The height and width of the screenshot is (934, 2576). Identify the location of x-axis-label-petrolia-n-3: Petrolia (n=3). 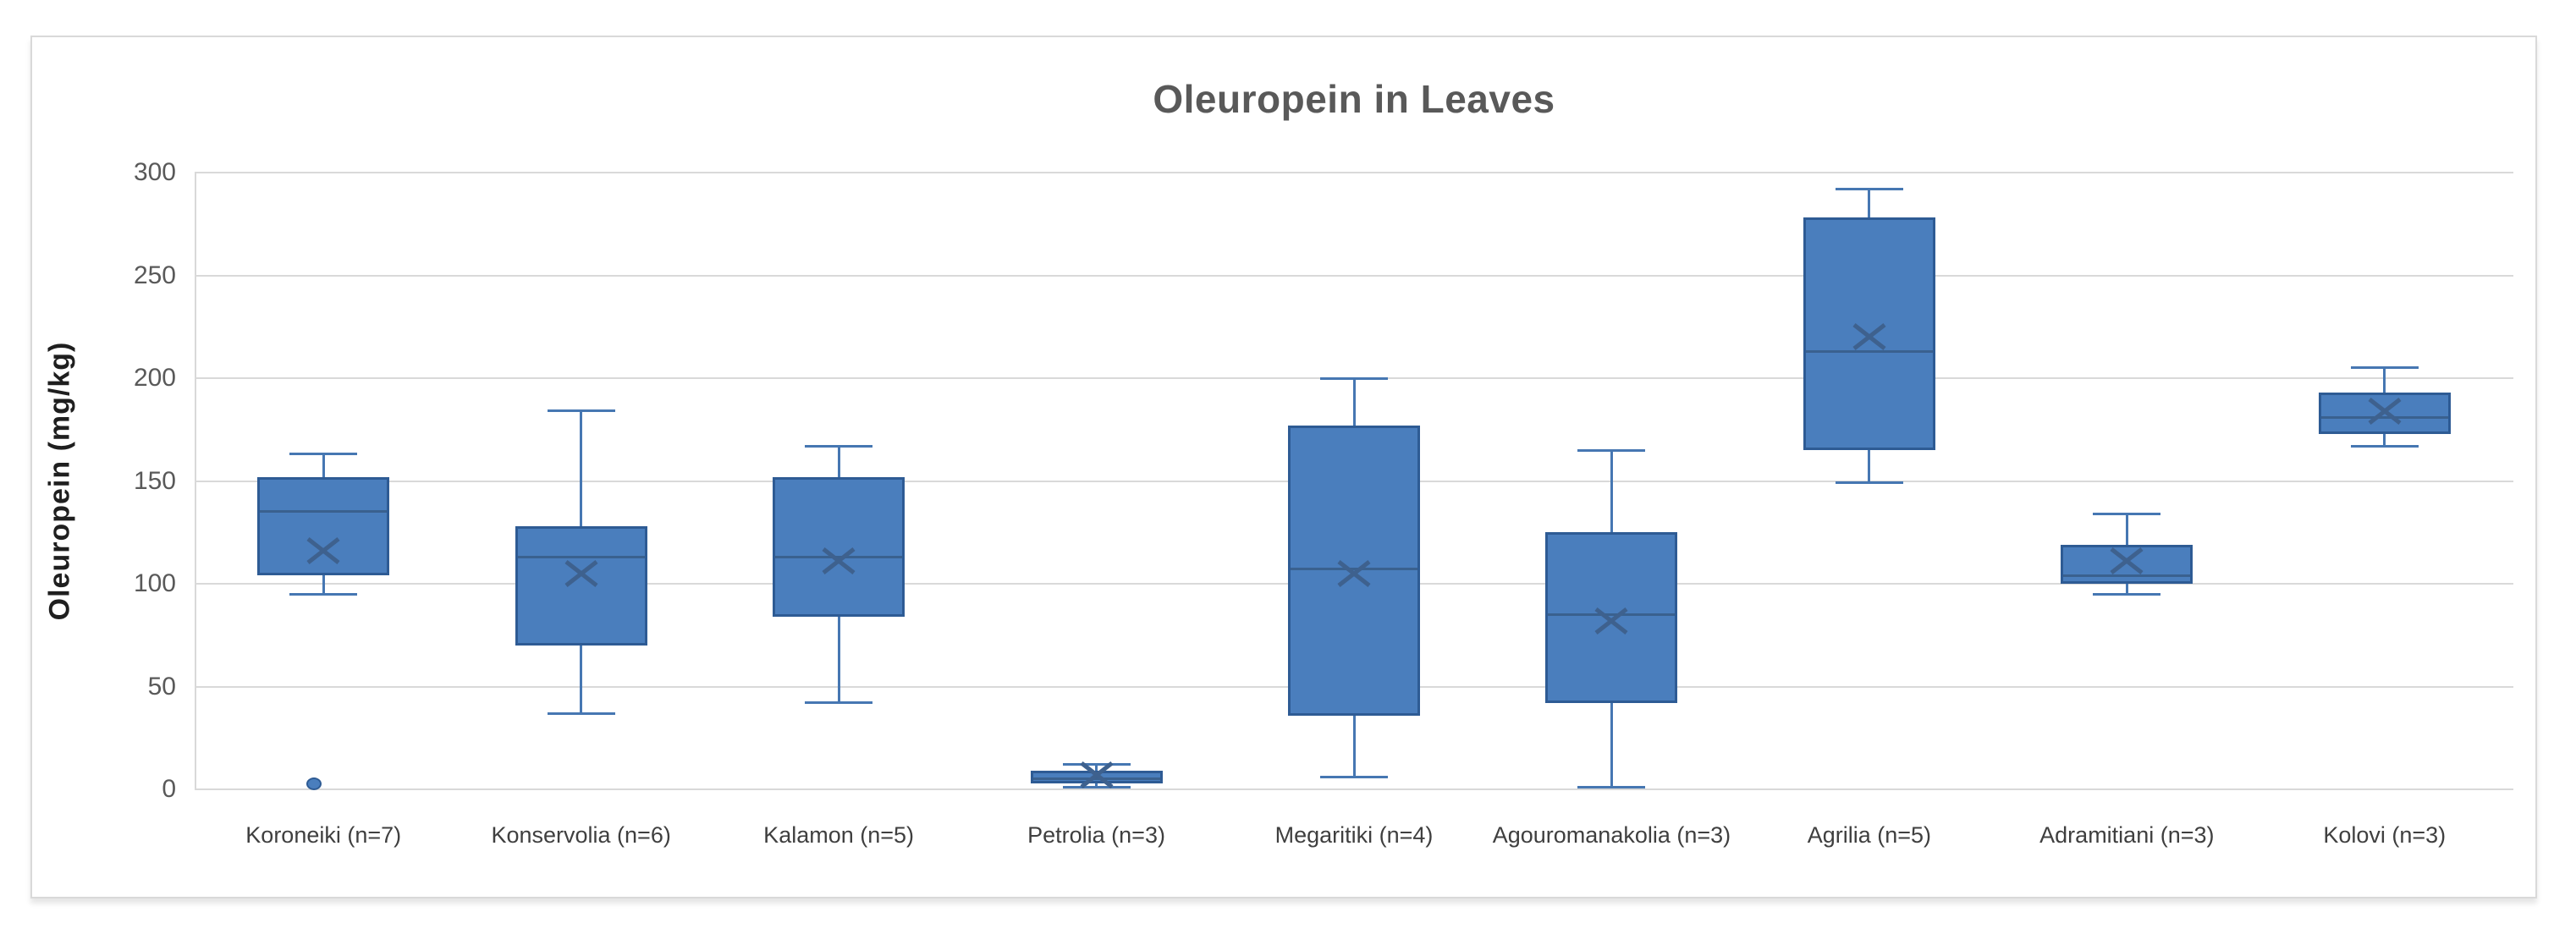
(1096, 835).